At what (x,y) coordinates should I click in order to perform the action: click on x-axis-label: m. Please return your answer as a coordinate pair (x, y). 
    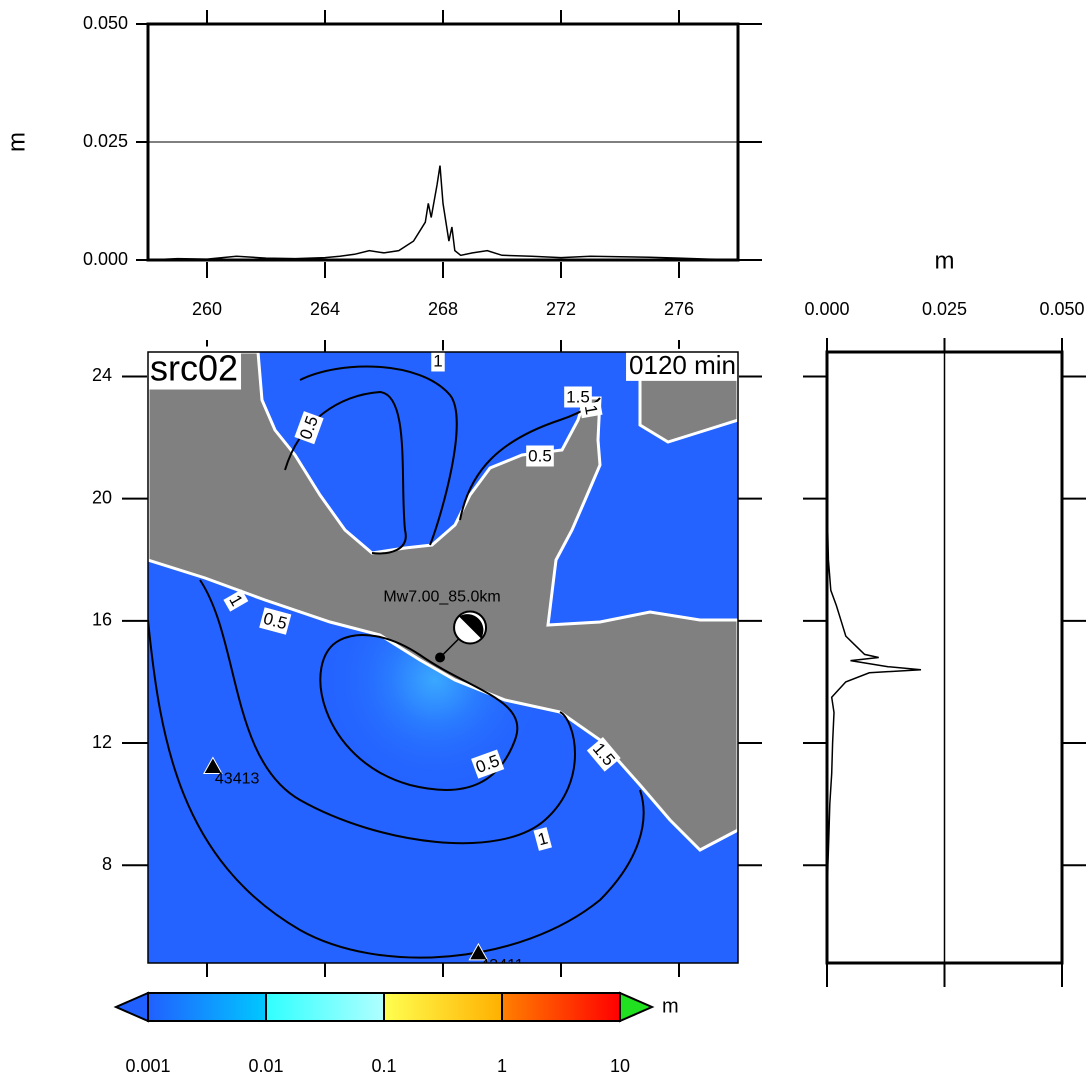
    Looking at the image, I should click on (945, 260).